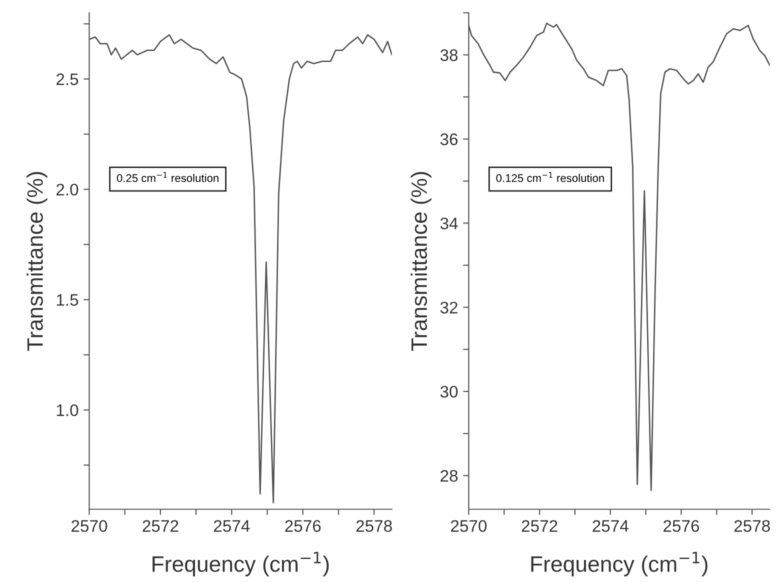 The width and height of the screenshot is (776, 582). I want to click on y-tick-label: 30, so click(449, 392).